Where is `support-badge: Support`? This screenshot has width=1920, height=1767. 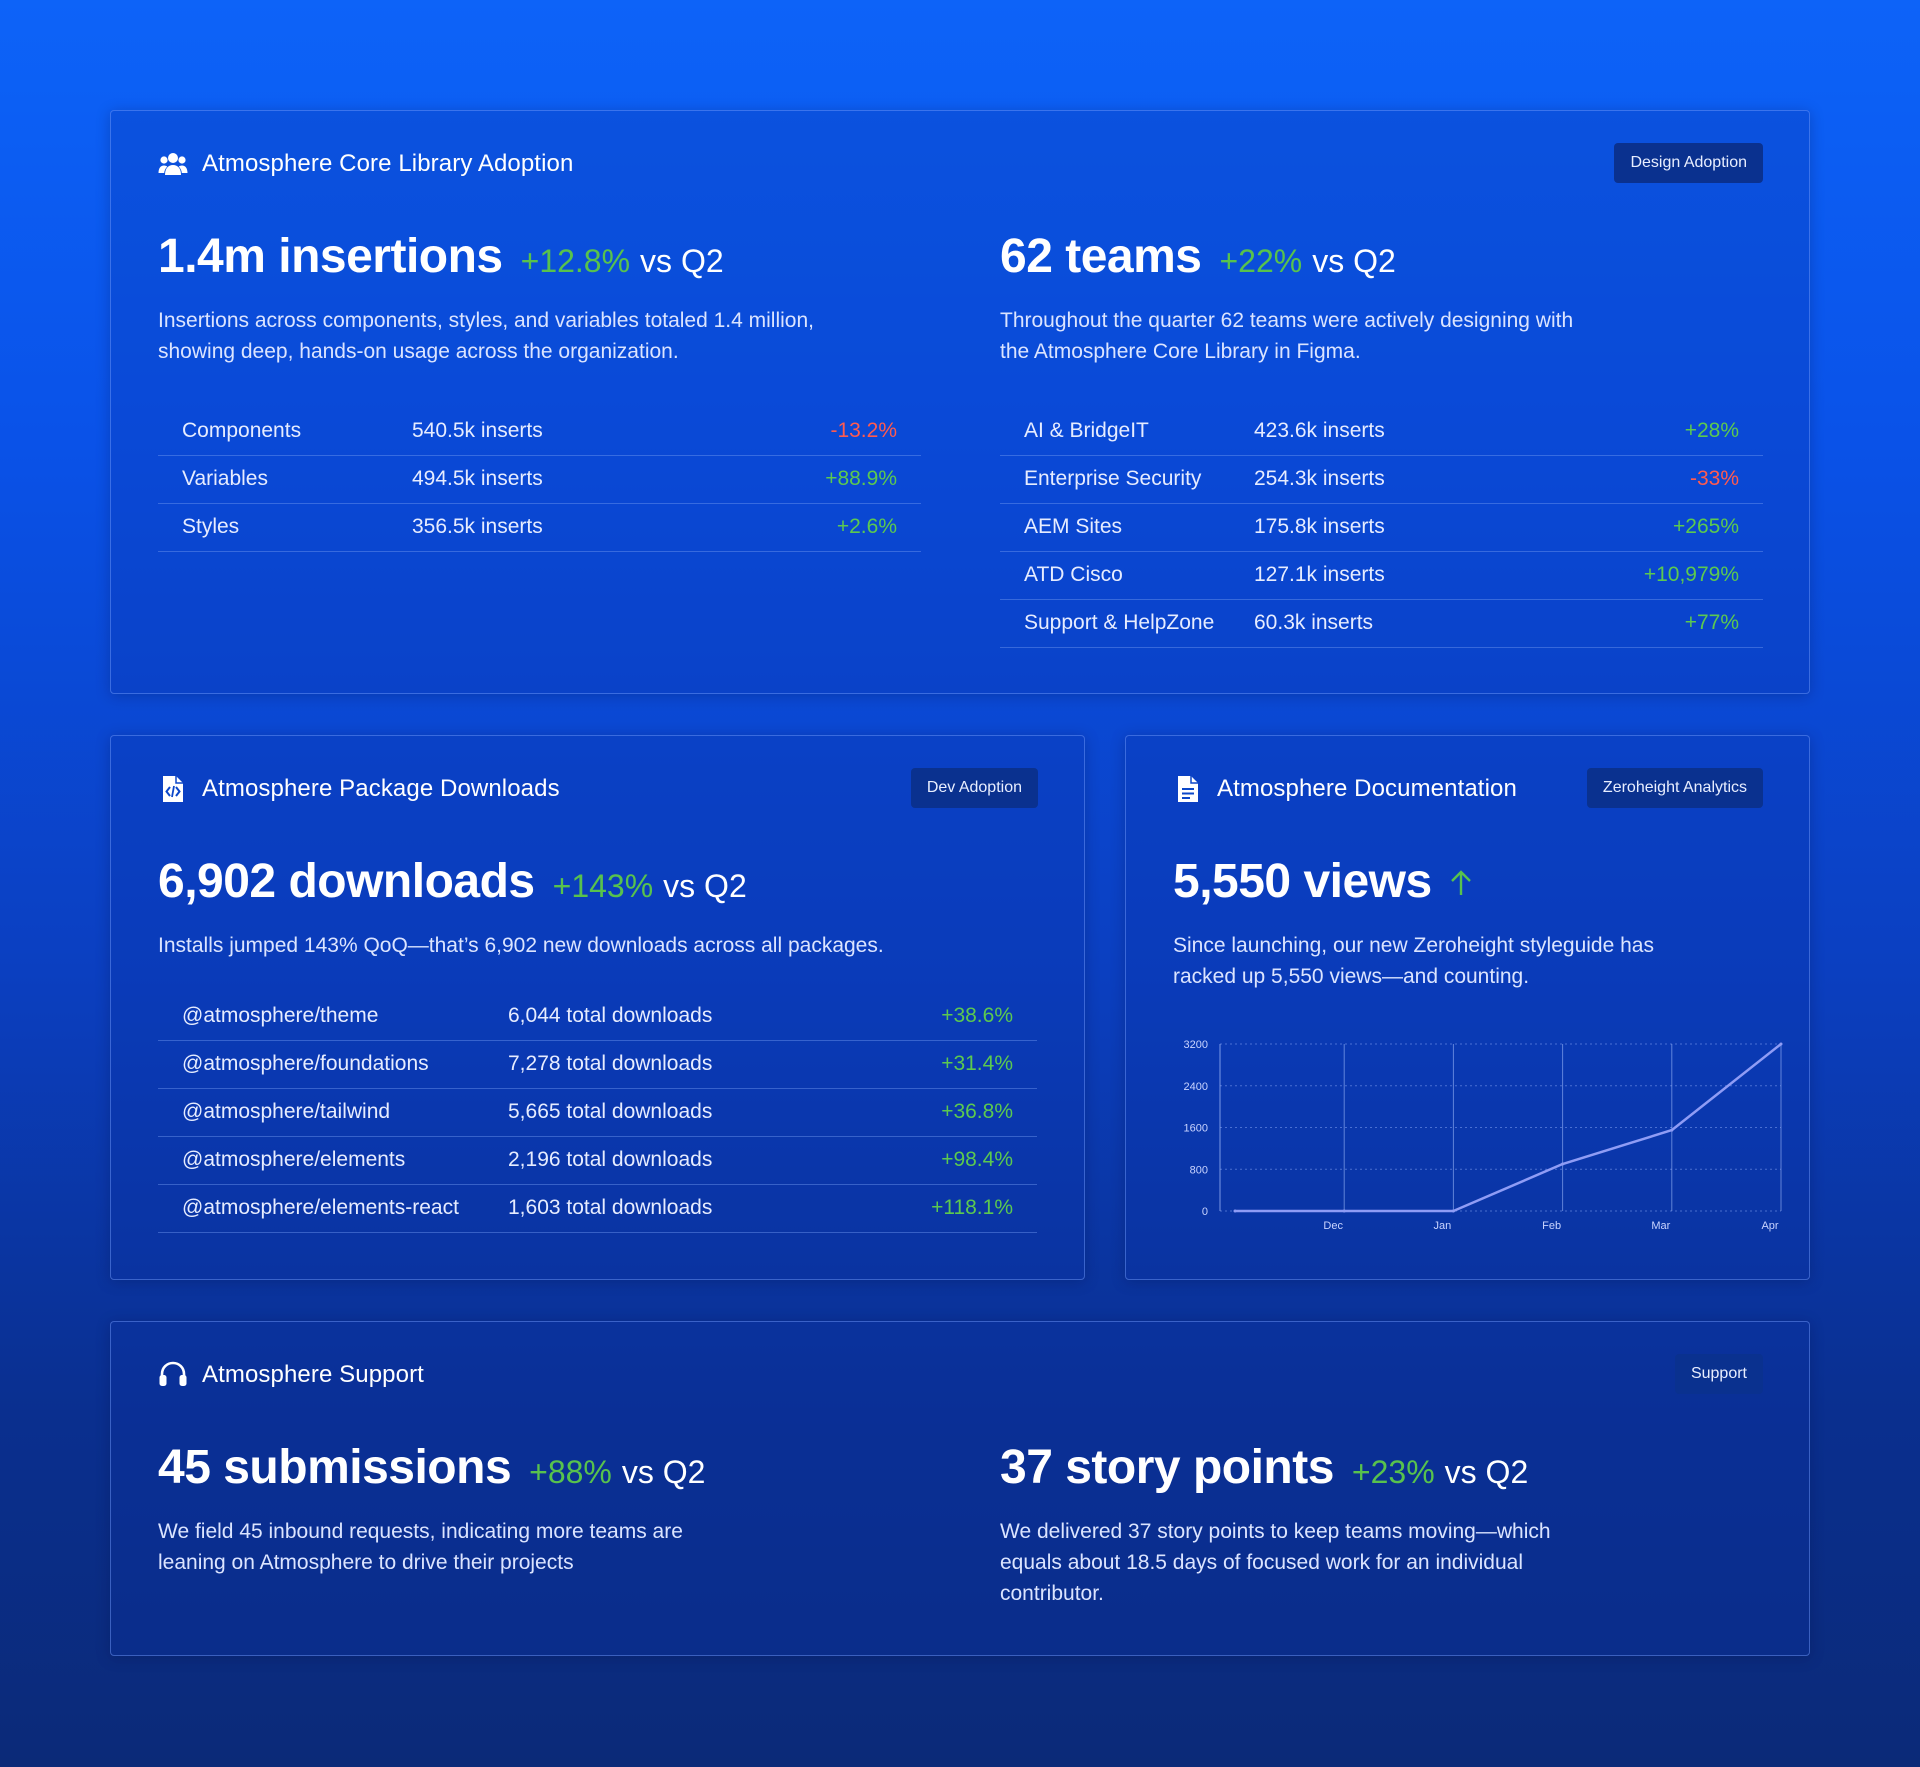 support-badge: Support is located at coordinates (1718, 1374).